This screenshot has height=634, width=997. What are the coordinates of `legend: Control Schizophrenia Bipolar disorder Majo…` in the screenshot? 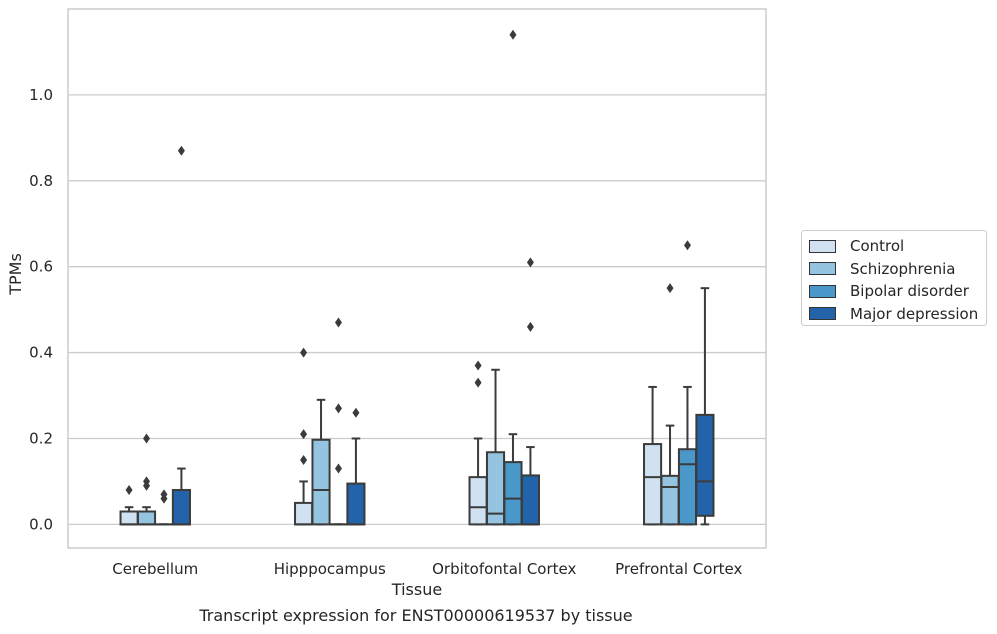 It's located at (894, 278).